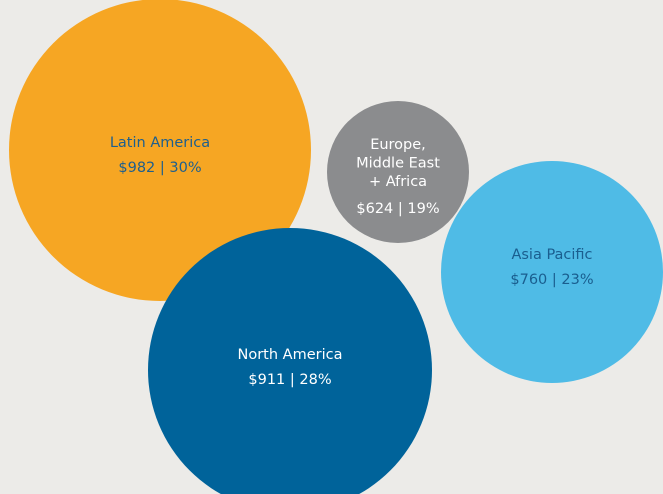 Image resolution: width=663 pixels, height=494 pixels. What do you see at coordinates (398, 145) in the screenshot?
I see `bubble-label: Europe,` at bounding box center [398, 145].